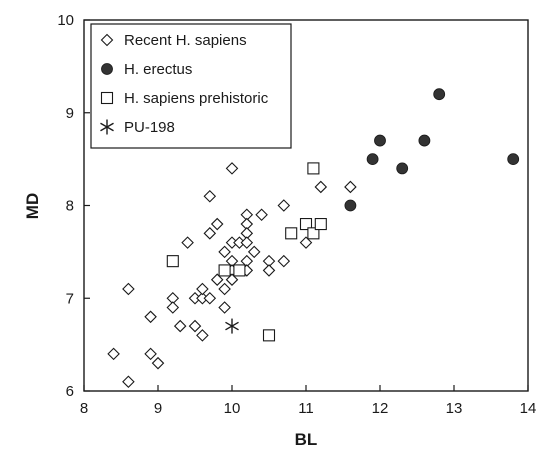 The image size is (543, 450). What do you see at coordinates (185, 40) in the screenshot?
I see `legend-label-recent-h-sapiens: Recent H. sapiens` at bounding box center [185, 40].